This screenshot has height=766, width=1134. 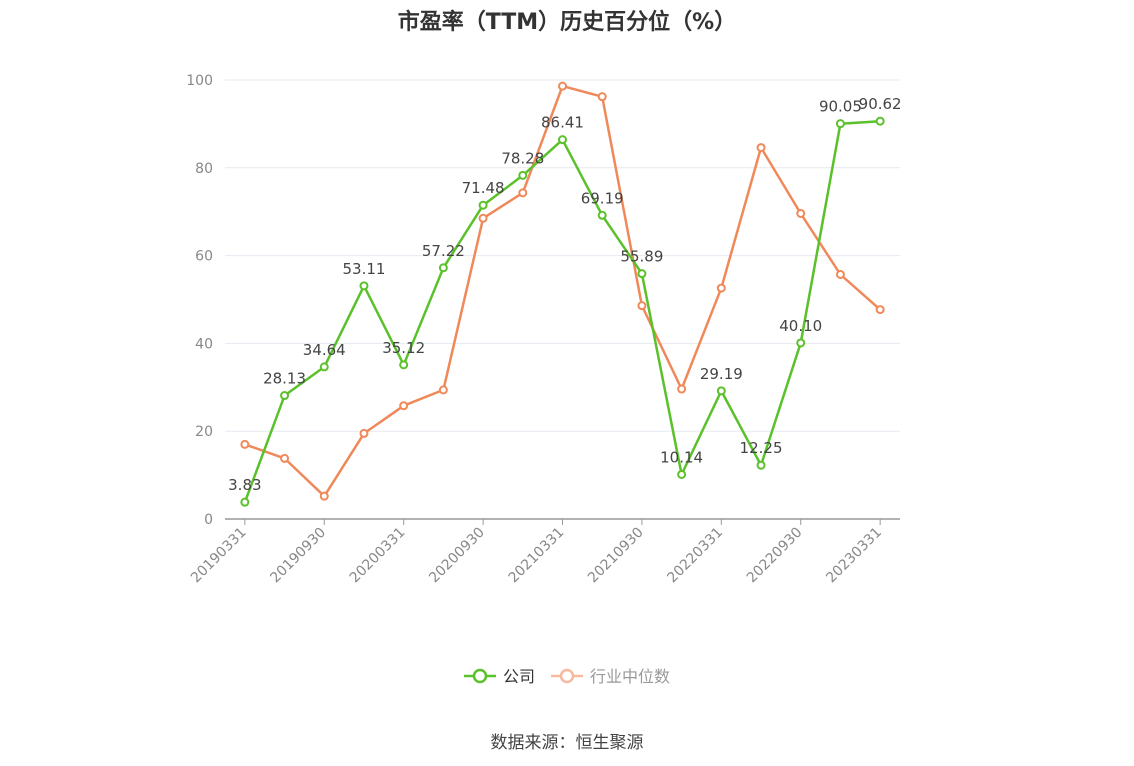 What do you see at coordinates (616, 556) in the screenshot?
I see `x-tick-label: 20210930` at bounding box center [616, 556].